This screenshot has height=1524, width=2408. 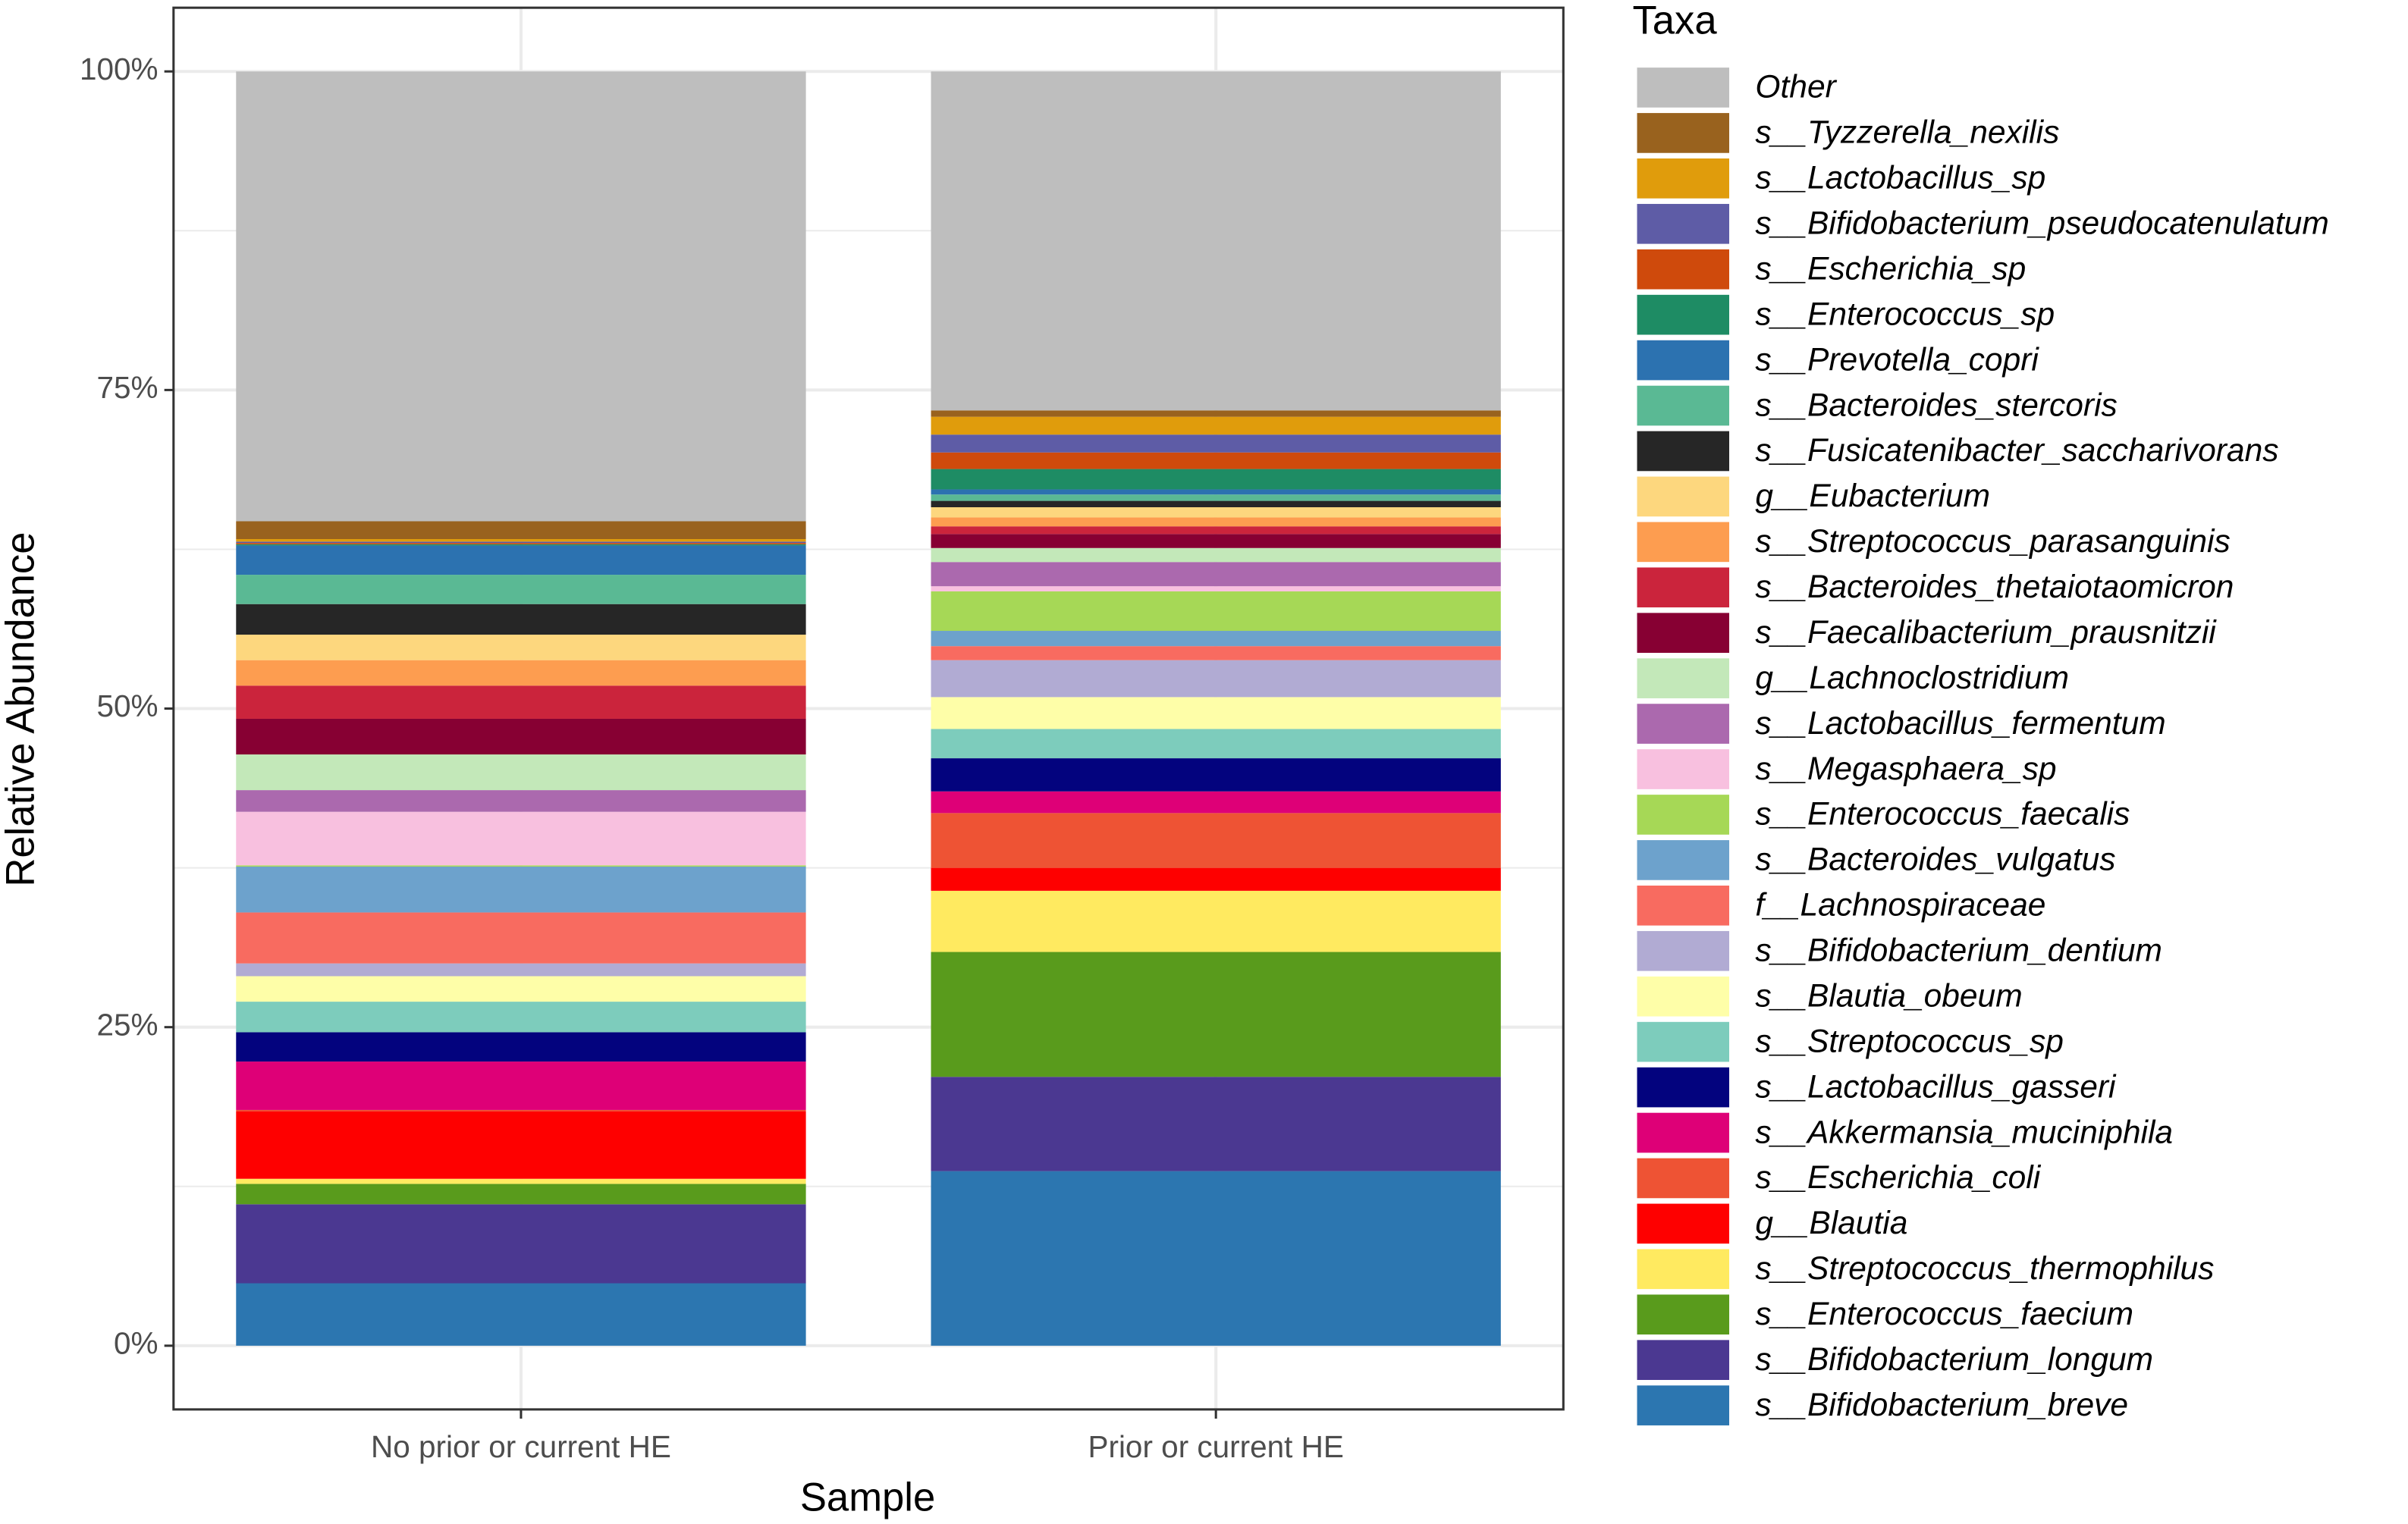 I want to click on y-tick-label: 50%, so click(x=128, y=705).